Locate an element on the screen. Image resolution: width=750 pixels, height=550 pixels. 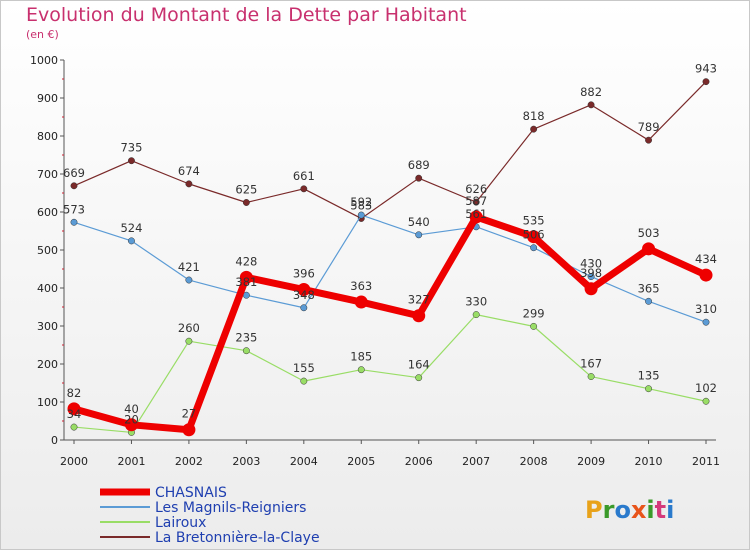
data-label: 540 is located at coordinates (419, 222).